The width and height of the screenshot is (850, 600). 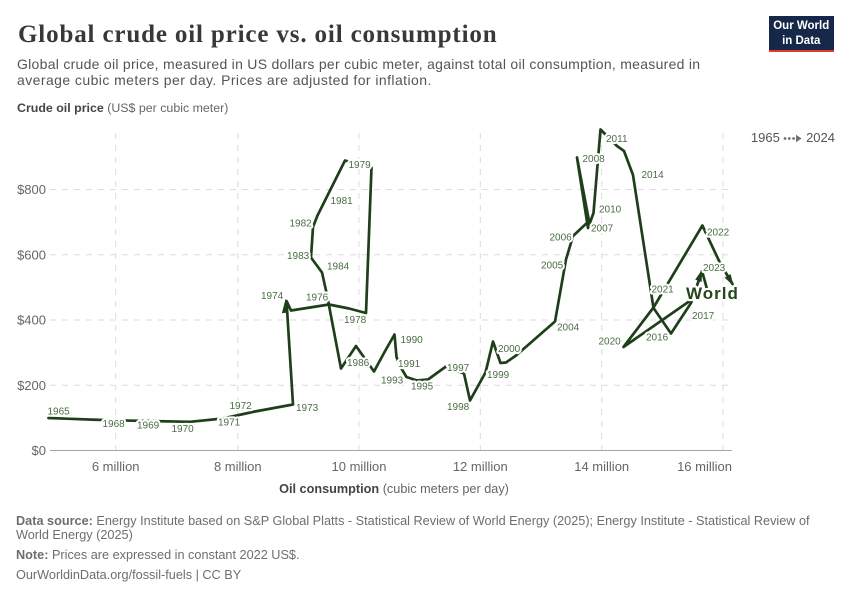 I want to click on svg-text: 1991, so click(x=409, y=364).